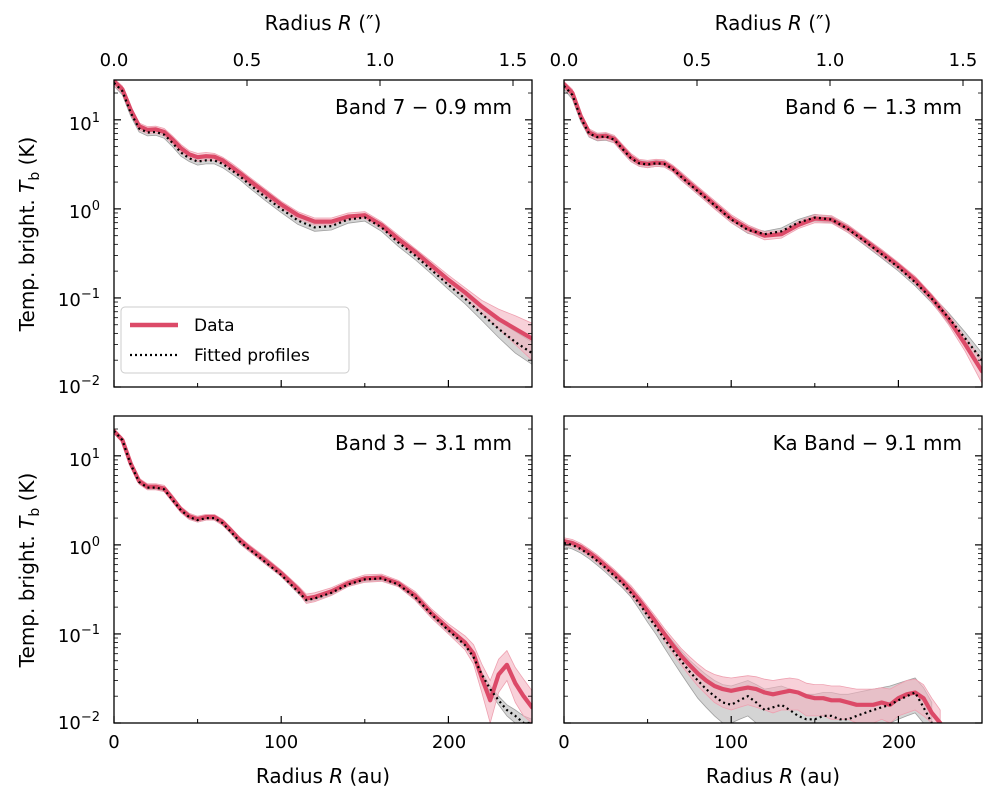 The image size is (997, 803). What do you see at coordinates (423, 107) in the screenshot?
I see `panel-band7-band-label: Band 7 − 0.9 mm` at bounding box center [423, 107].